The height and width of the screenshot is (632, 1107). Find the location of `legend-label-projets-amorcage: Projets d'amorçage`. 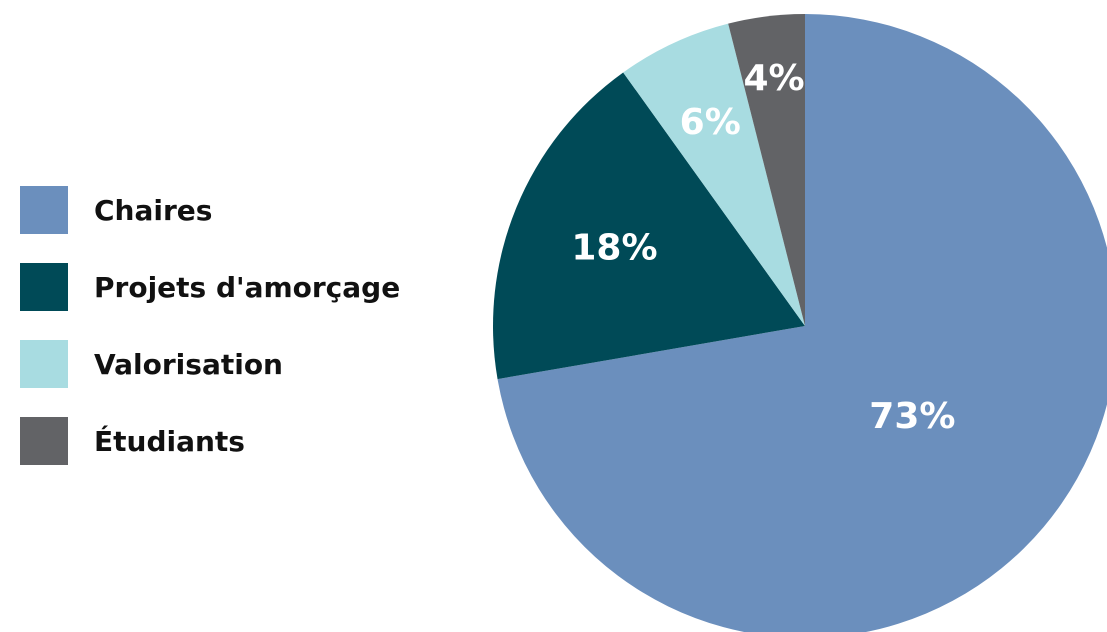

legend-label-projets-amorcage: Projets d'amorçage is located at coordinates (247, 287).